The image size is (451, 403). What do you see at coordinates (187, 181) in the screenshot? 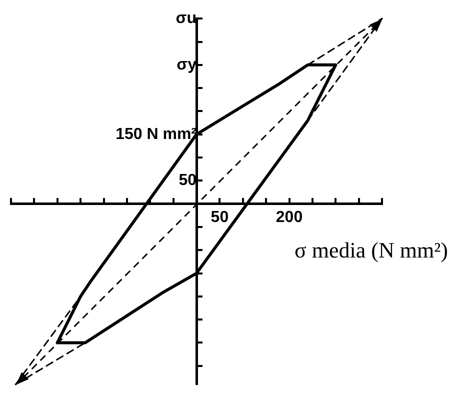
I see `y-tick-label: 50` at bounding box center [187, 181].